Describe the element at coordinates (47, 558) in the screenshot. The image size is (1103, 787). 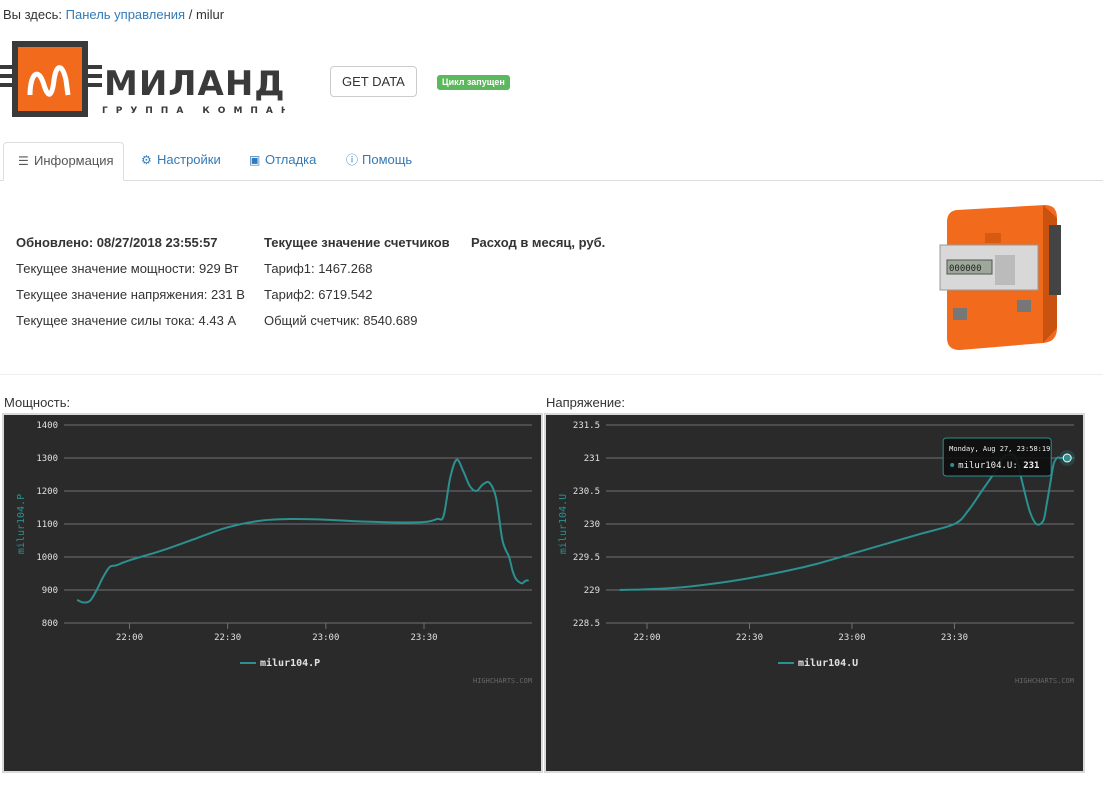
I see `y-tick-label: 1000` at that location.